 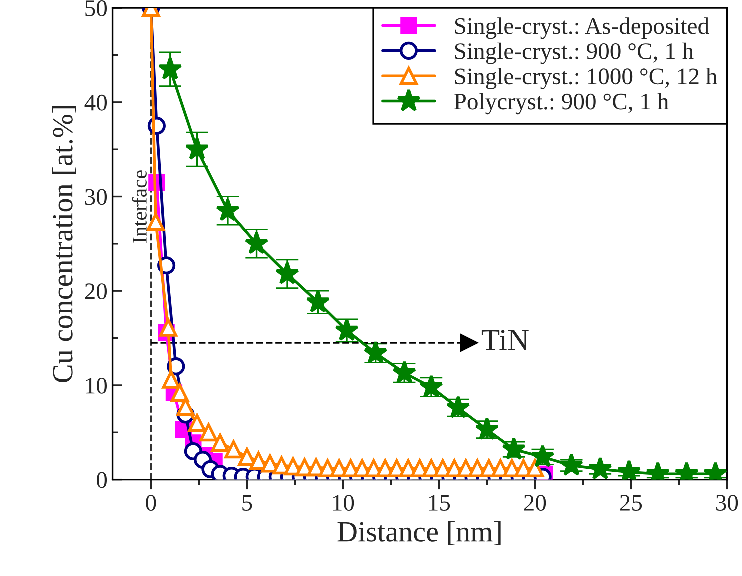 I want to click on ref-line-label: Interface, so click(x=139, y=207).